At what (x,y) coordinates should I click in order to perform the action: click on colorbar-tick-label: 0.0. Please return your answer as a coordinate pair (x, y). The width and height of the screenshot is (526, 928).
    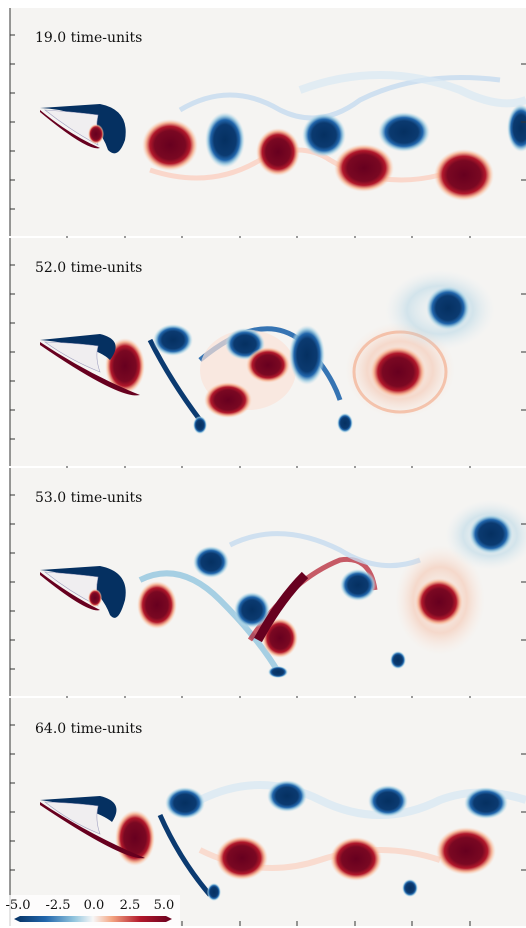
    Looking at the image, I should click on (94, 905).